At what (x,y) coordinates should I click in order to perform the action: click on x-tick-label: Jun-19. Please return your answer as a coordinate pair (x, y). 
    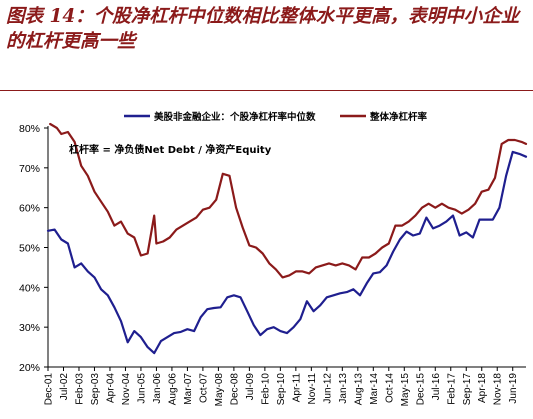
    Looking at the image, I should click on (513, 388).